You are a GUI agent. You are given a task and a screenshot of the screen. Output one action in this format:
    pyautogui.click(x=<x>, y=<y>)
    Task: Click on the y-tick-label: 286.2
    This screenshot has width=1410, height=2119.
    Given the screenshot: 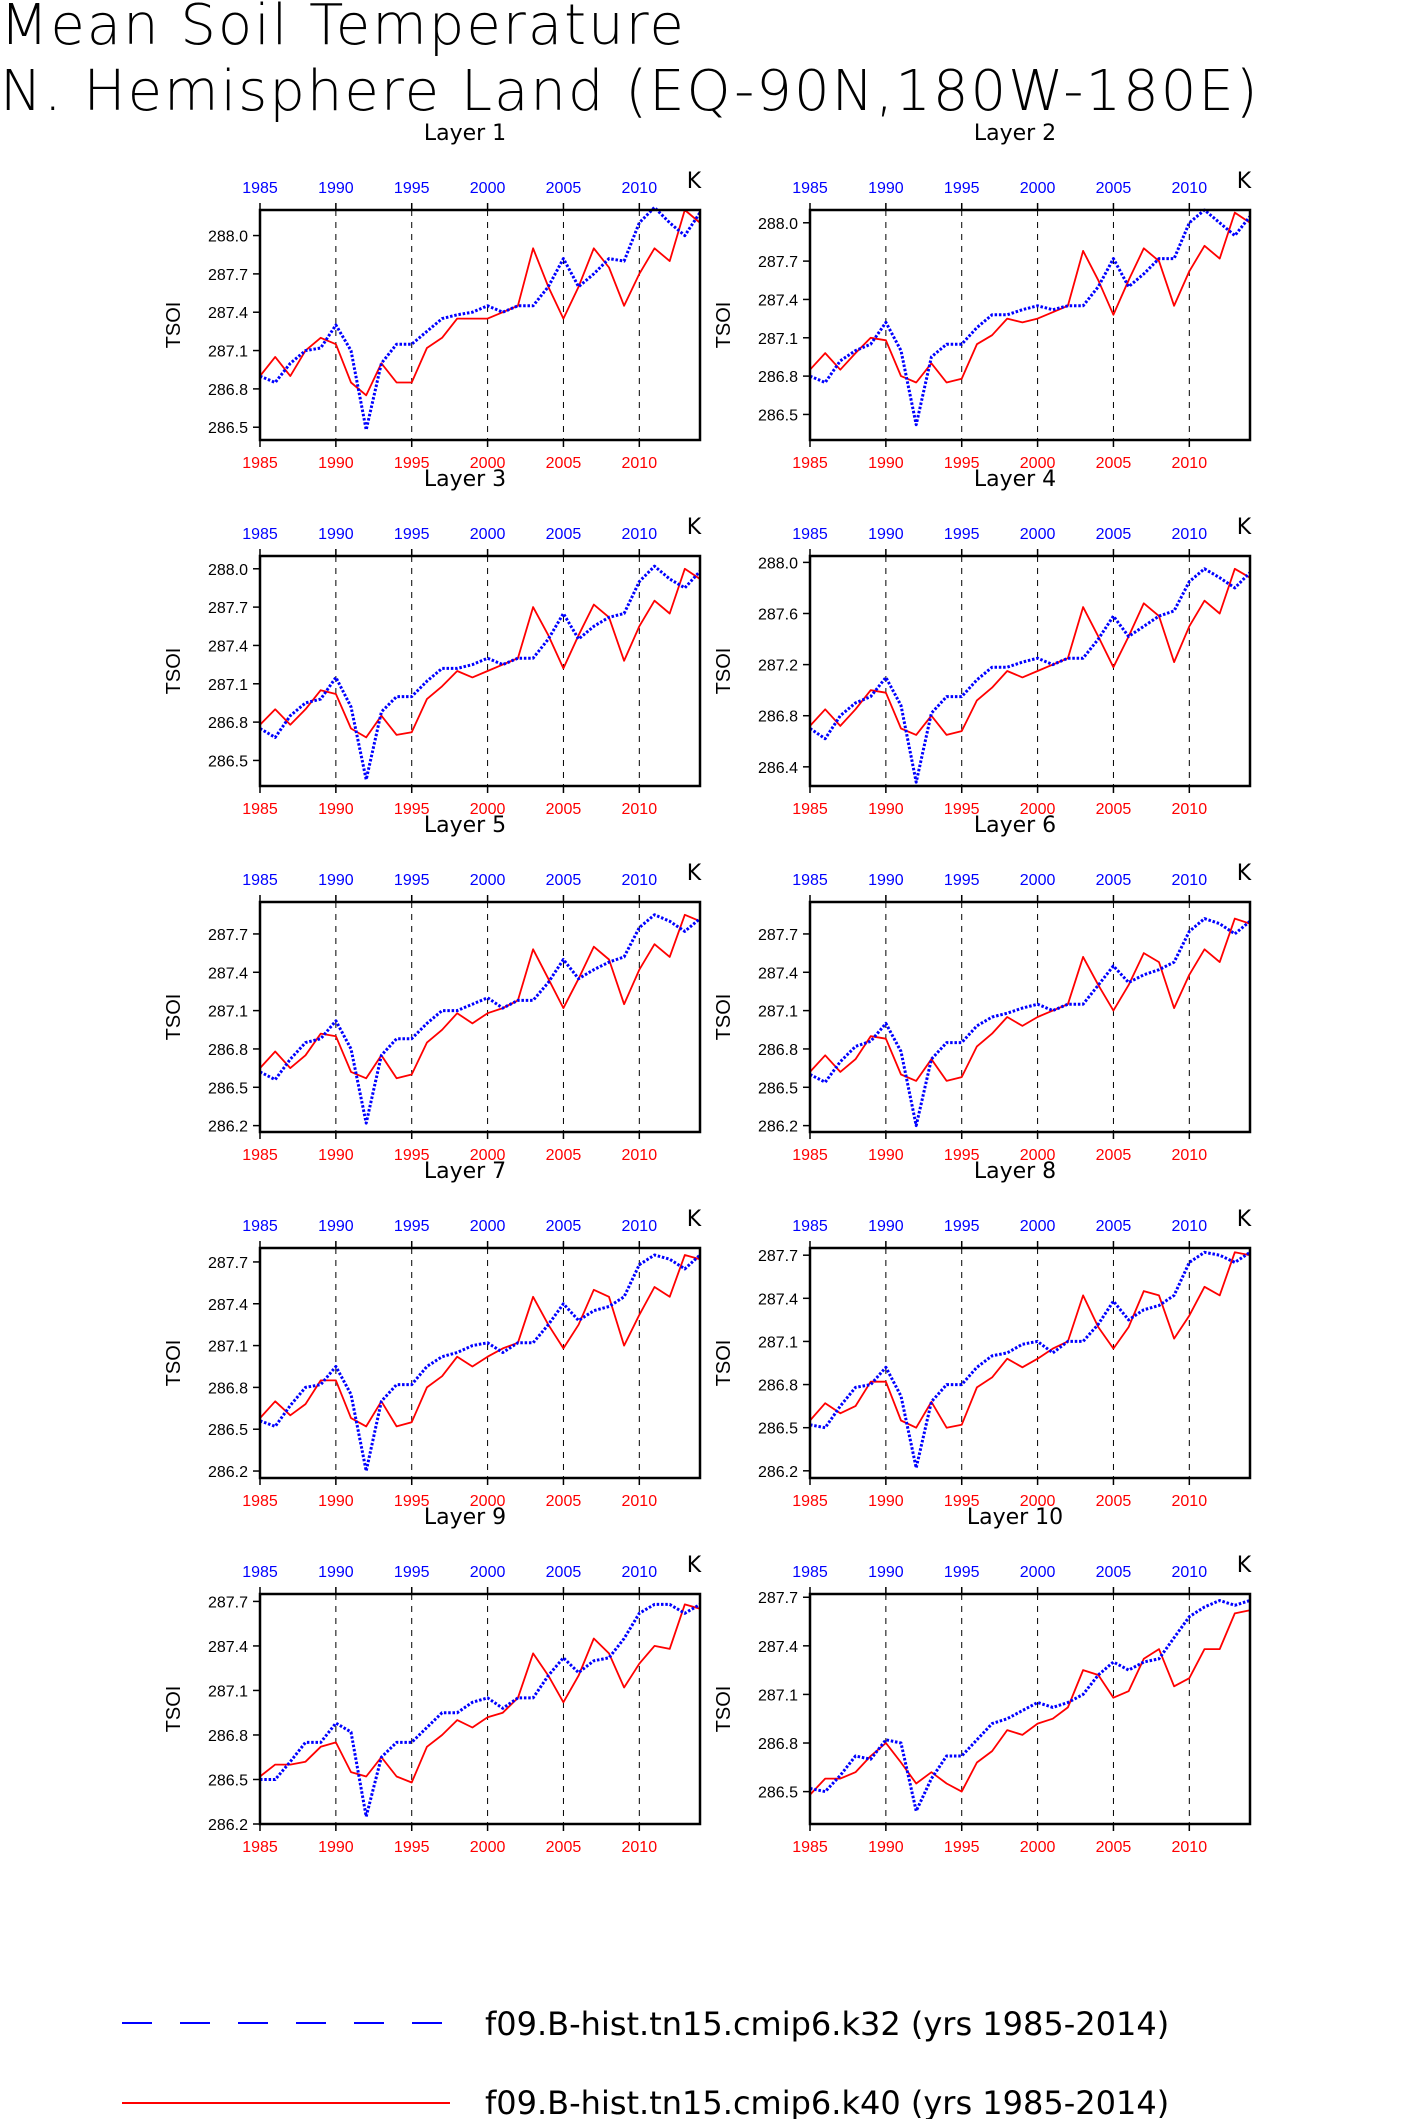 What is the action you would take?
    pyautogui.click(x=228, y=1825)
    